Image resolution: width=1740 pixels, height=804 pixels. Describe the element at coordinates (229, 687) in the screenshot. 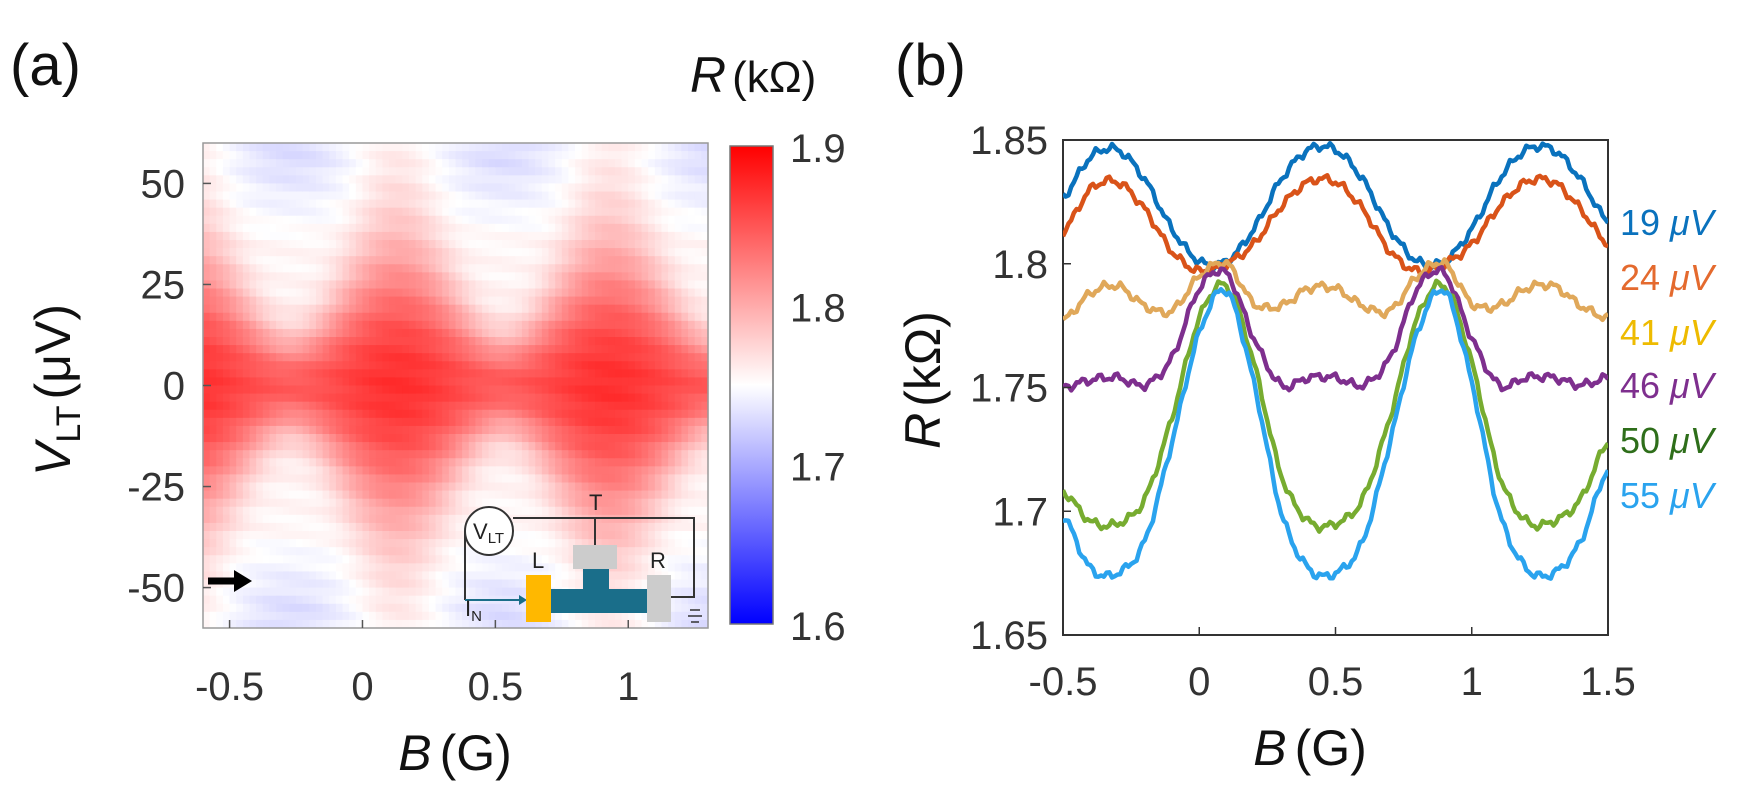

I see `heatmap-x-tick-label: -0.5` at that location.